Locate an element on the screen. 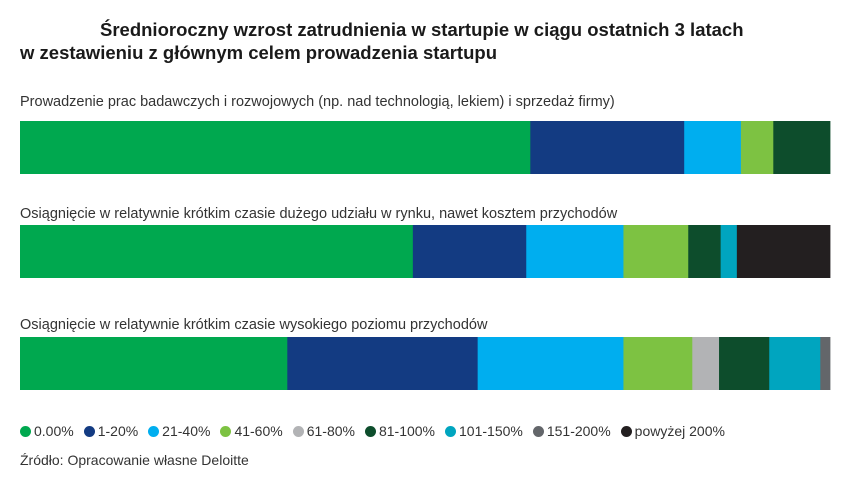 The width and height of the screenshot is (855, 490). legend-item: 81-100% is located at coordinates (400, 431).